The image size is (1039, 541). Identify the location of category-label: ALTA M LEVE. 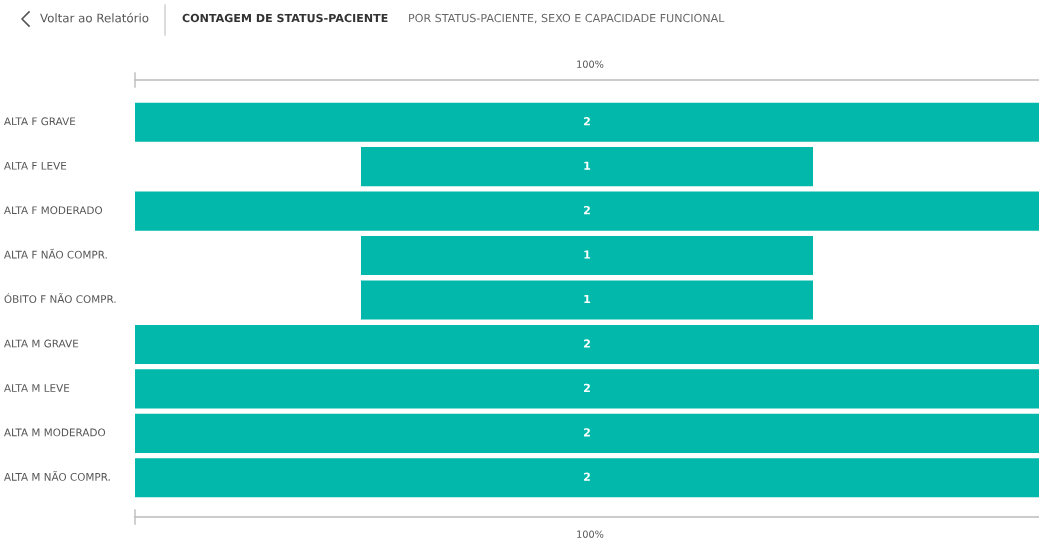
(37, 388).